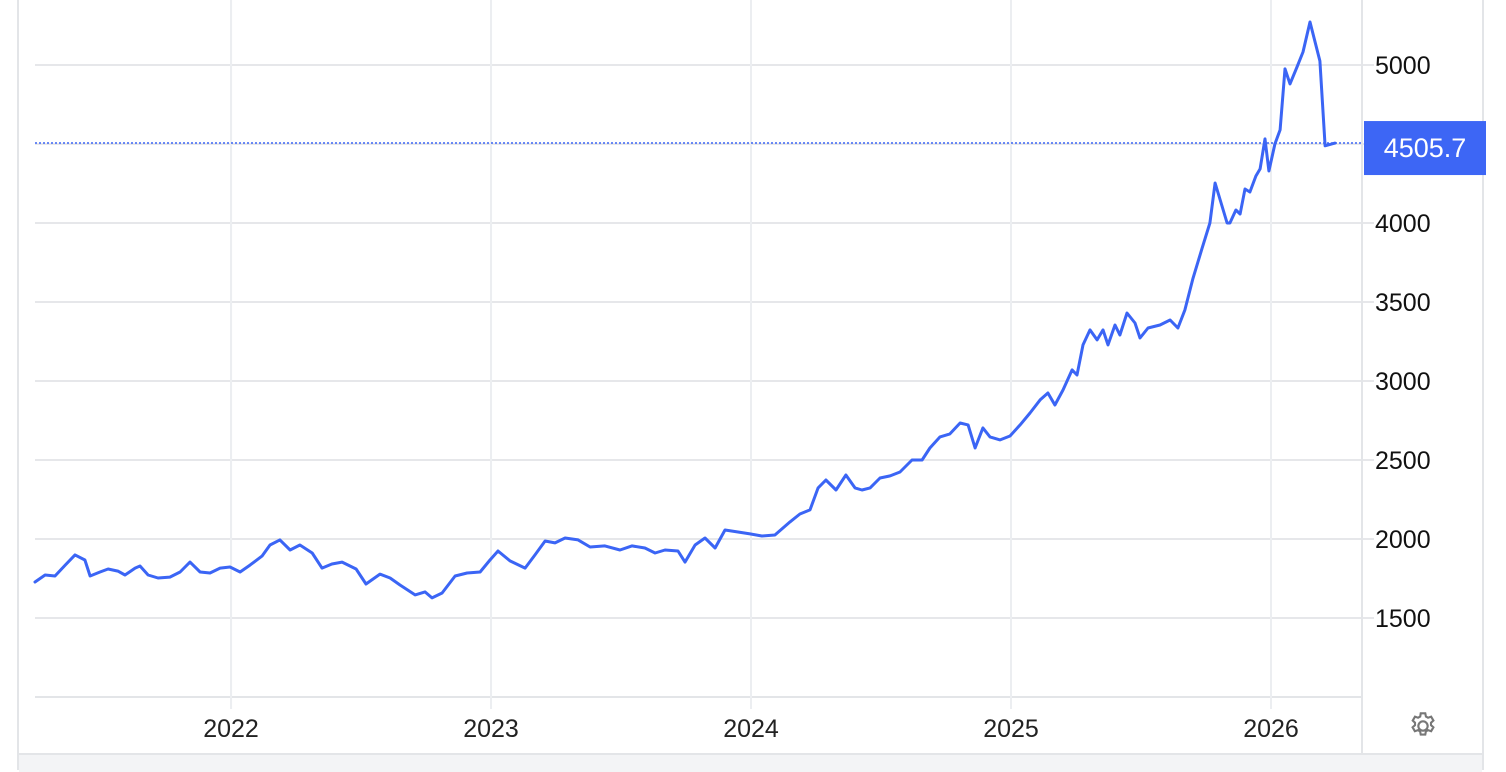  I want to click on last-value-label: 4505.7, so click(1425, 148).